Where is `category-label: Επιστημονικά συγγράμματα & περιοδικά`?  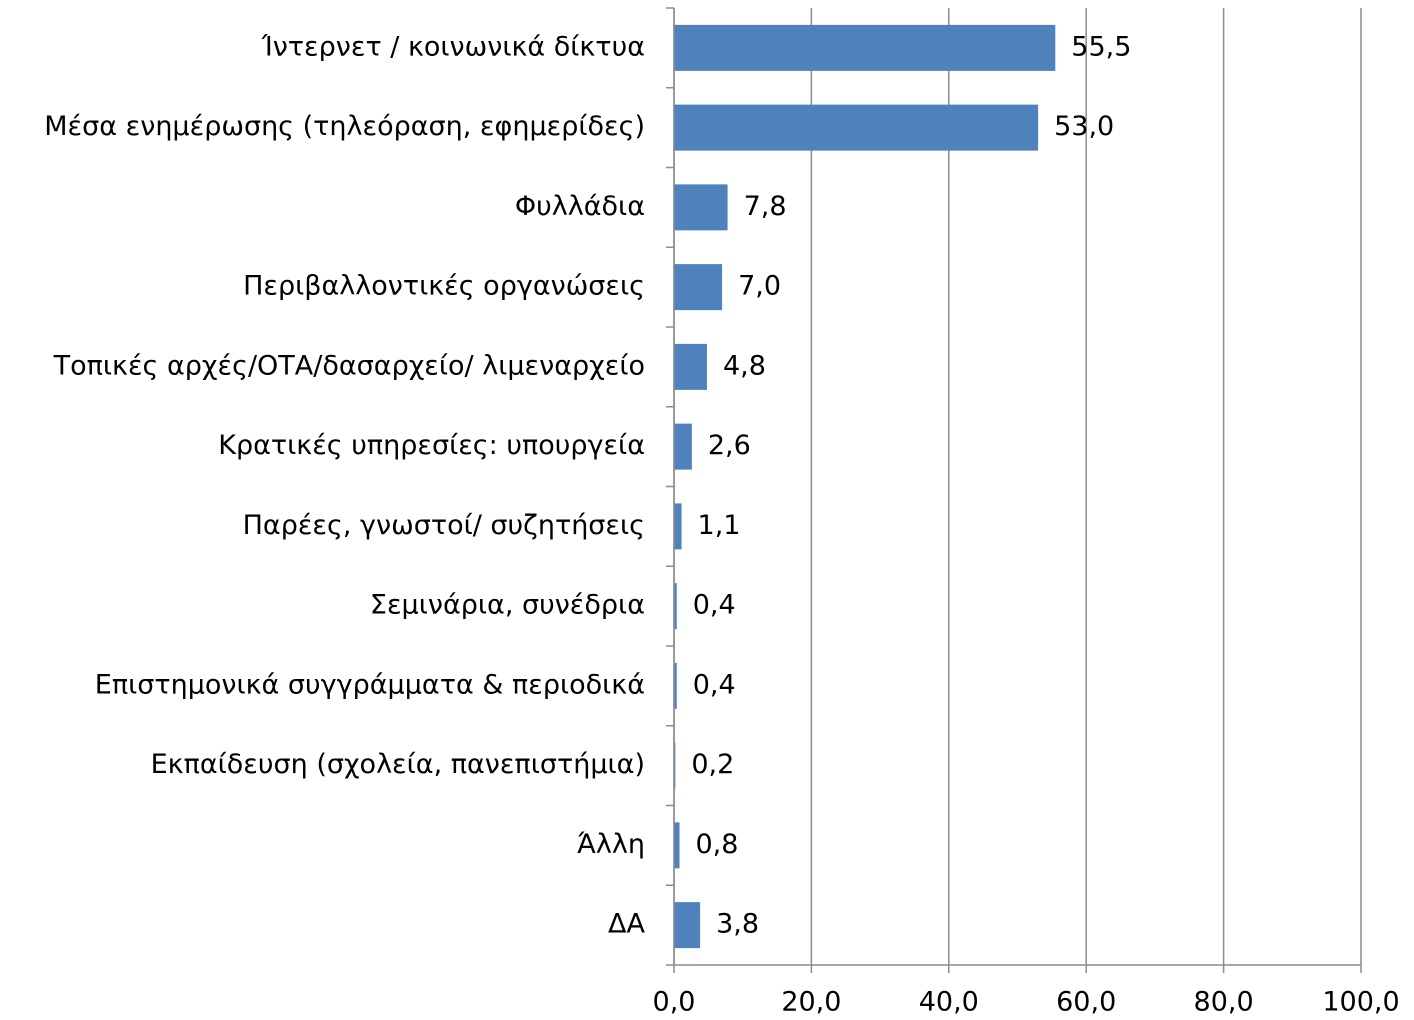
category-label: Επιστημονικά συγγράμματα & περιοδικά is located at coordinates (370, 684).